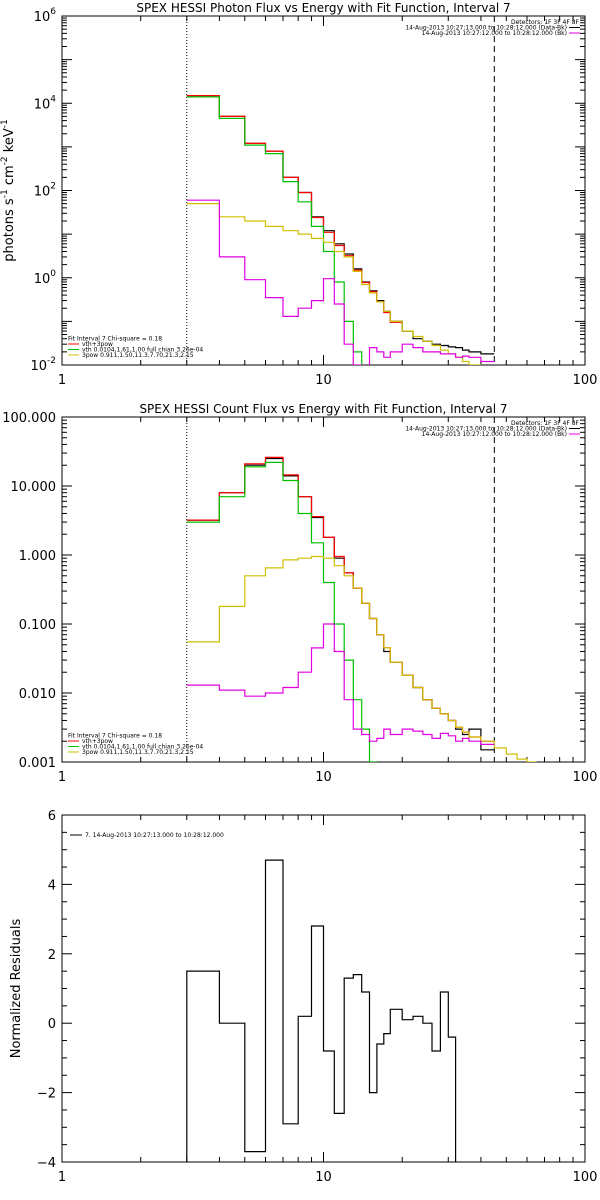 The width and height of the screenshot is (600, 1200). What do you see at coordinates (34, 487) in the screenshot?
I see `y-tick-label: 10.000` at bounding box center [34, 487].